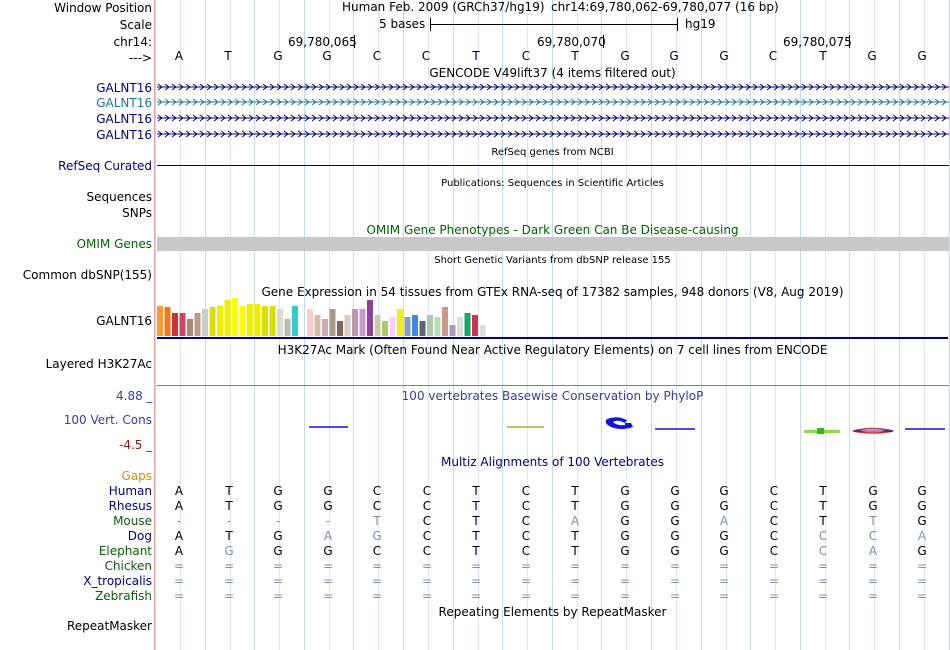 The height and width of the screenshot is (650, 950). What do you see at coordinates (552, 73) in the screenshot?
I see `gencode-track-title: GENCODE V49lift37 (4 items filtered out)` at bounding box center [552, 73].